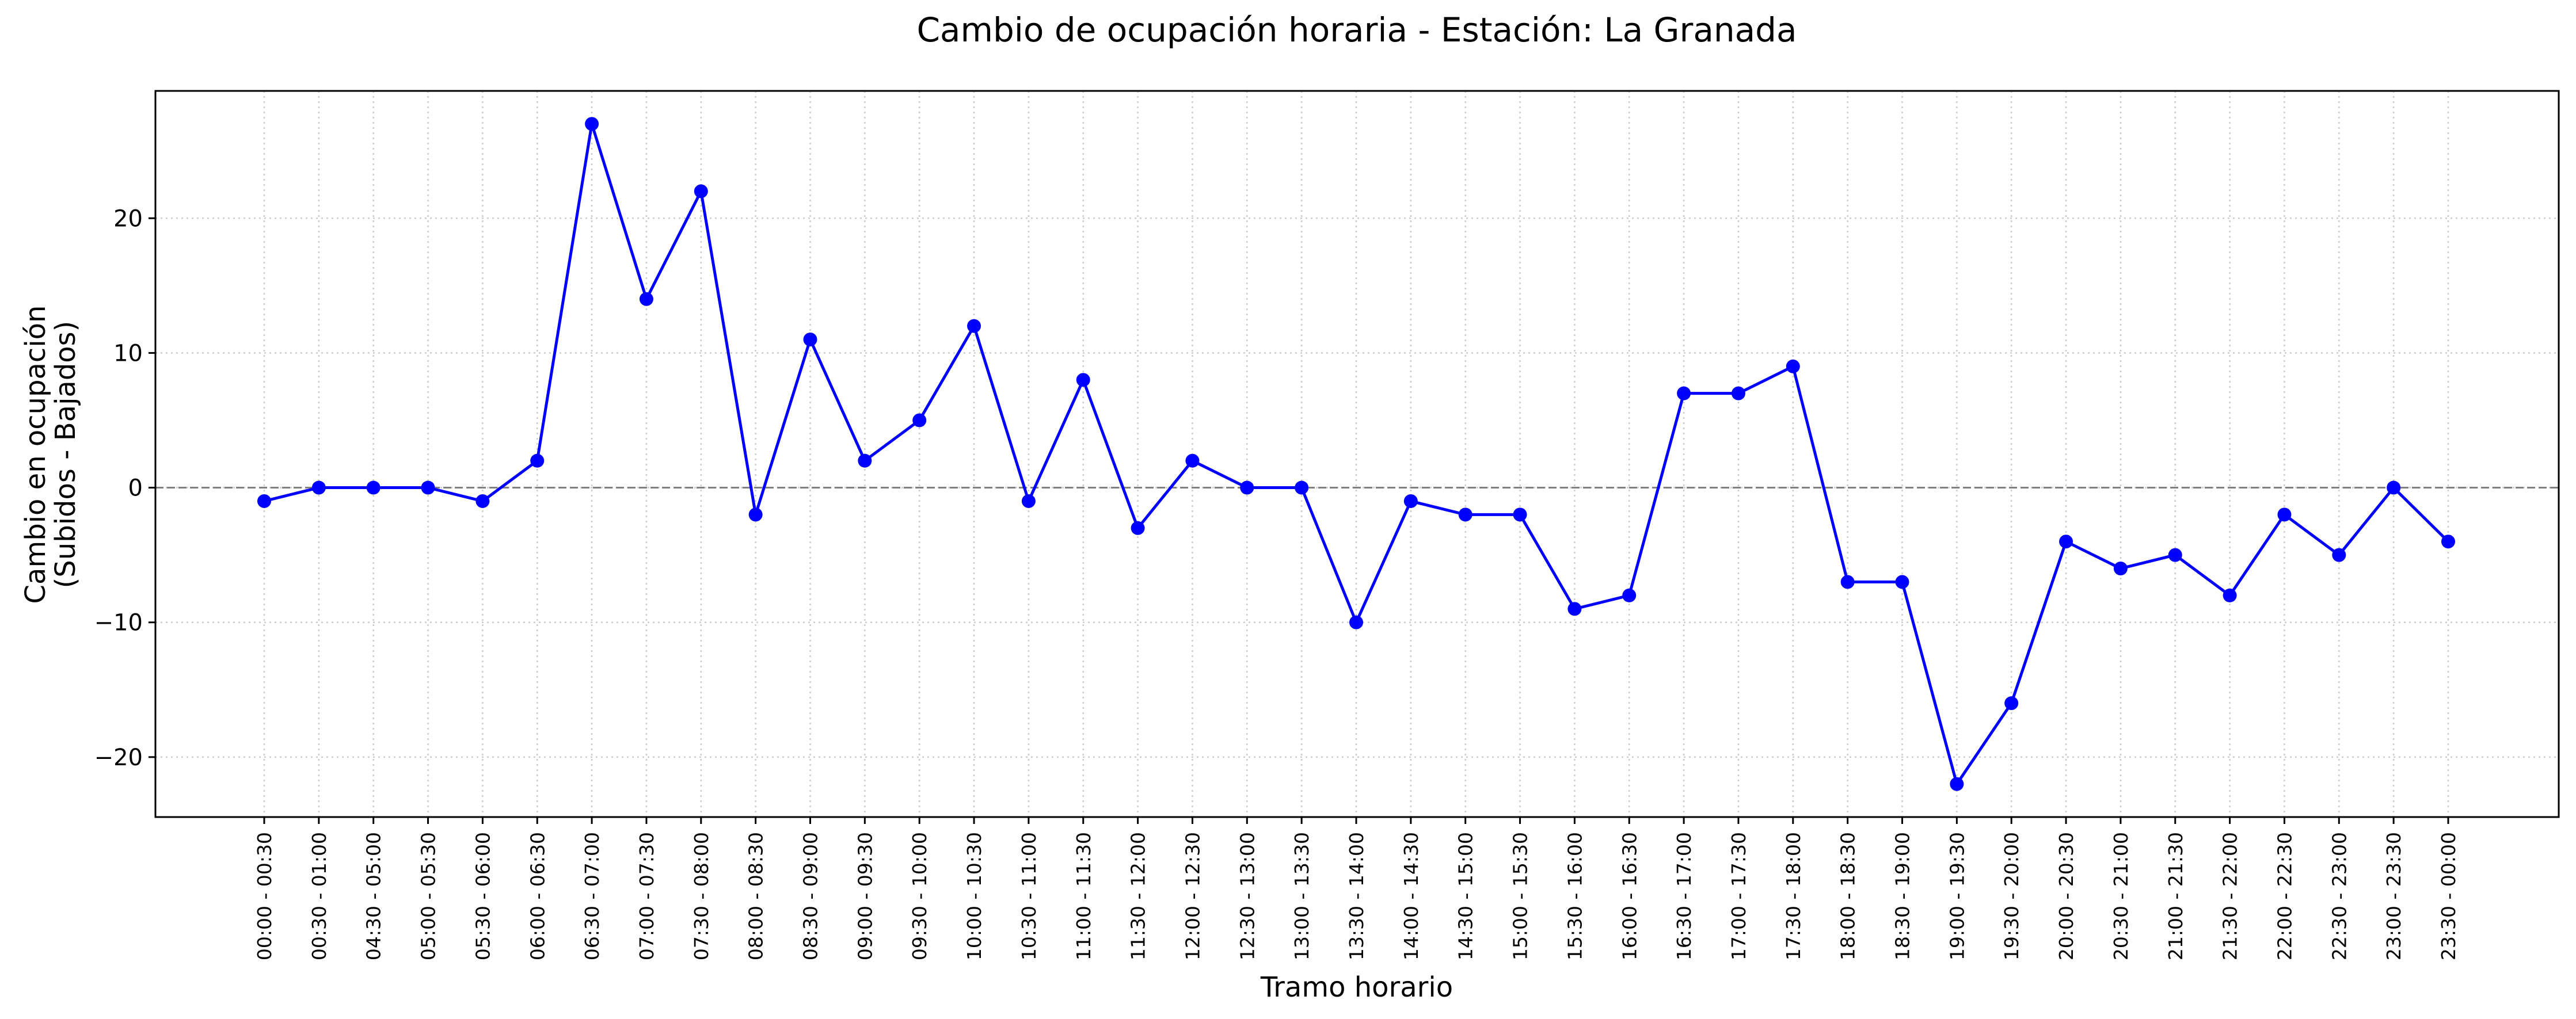  Describe the element at coordinates (1684, 896) in the screenshot. I see `x-tick-label: 16:30 - 17:00` at that location.